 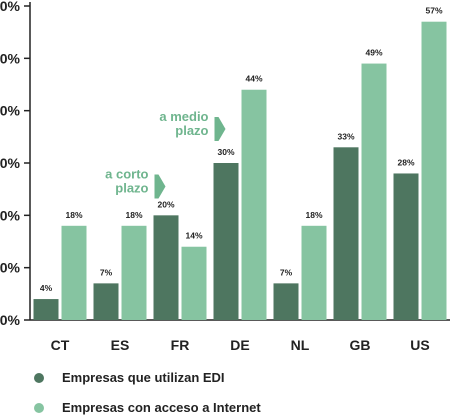 I want to click on x-tick-label: US, so click(x=419, y=345).